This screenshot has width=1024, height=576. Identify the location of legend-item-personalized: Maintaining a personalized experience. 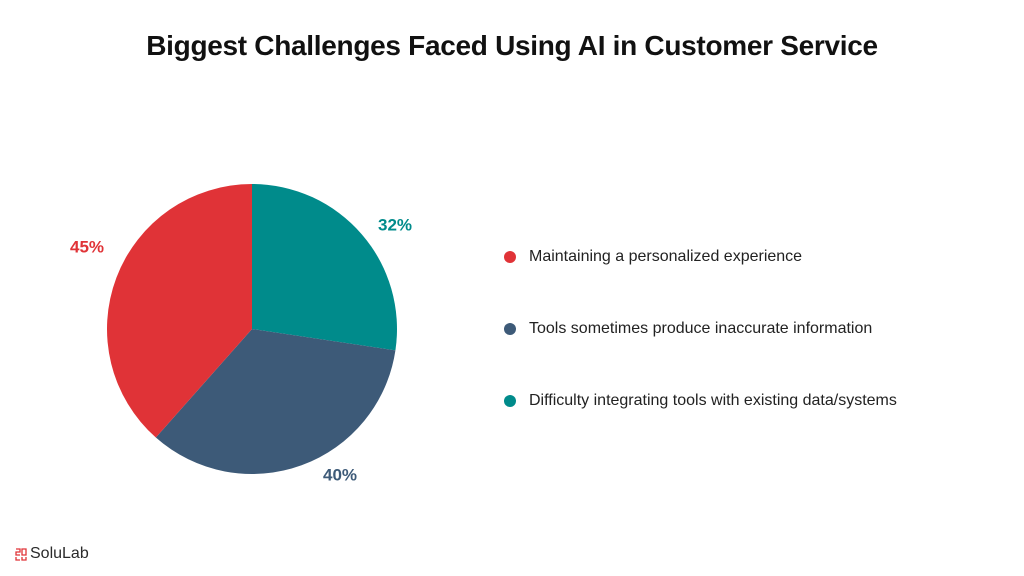
(700, 257).